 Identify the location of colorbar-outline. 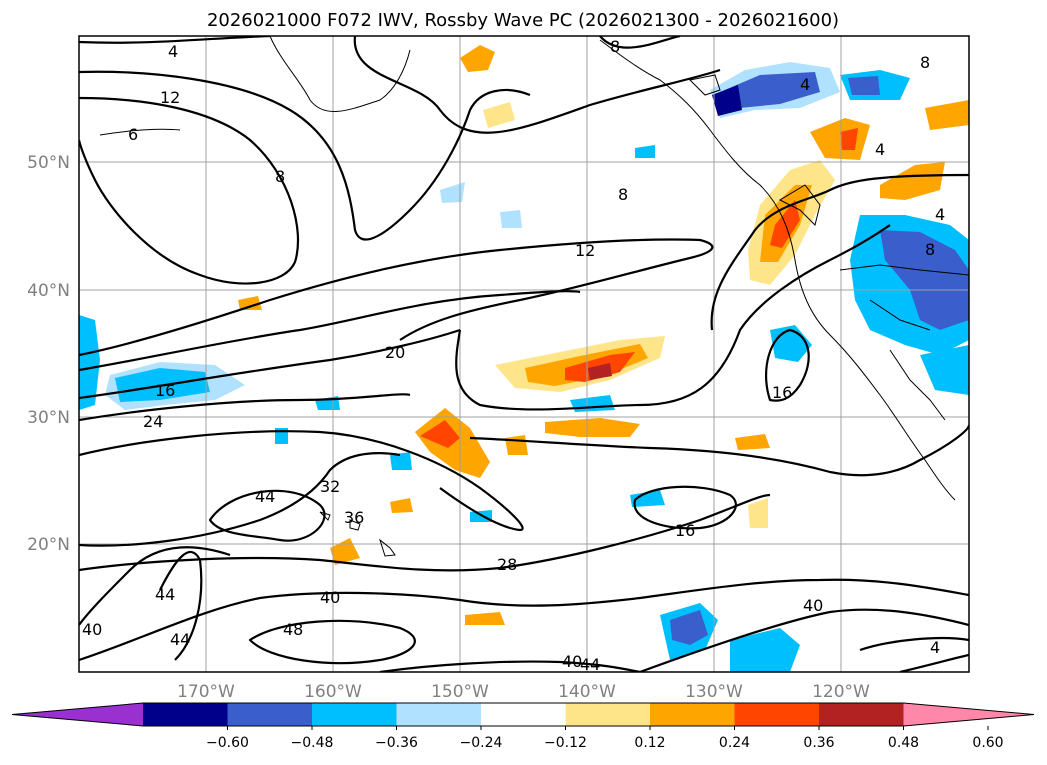
(523, 714).